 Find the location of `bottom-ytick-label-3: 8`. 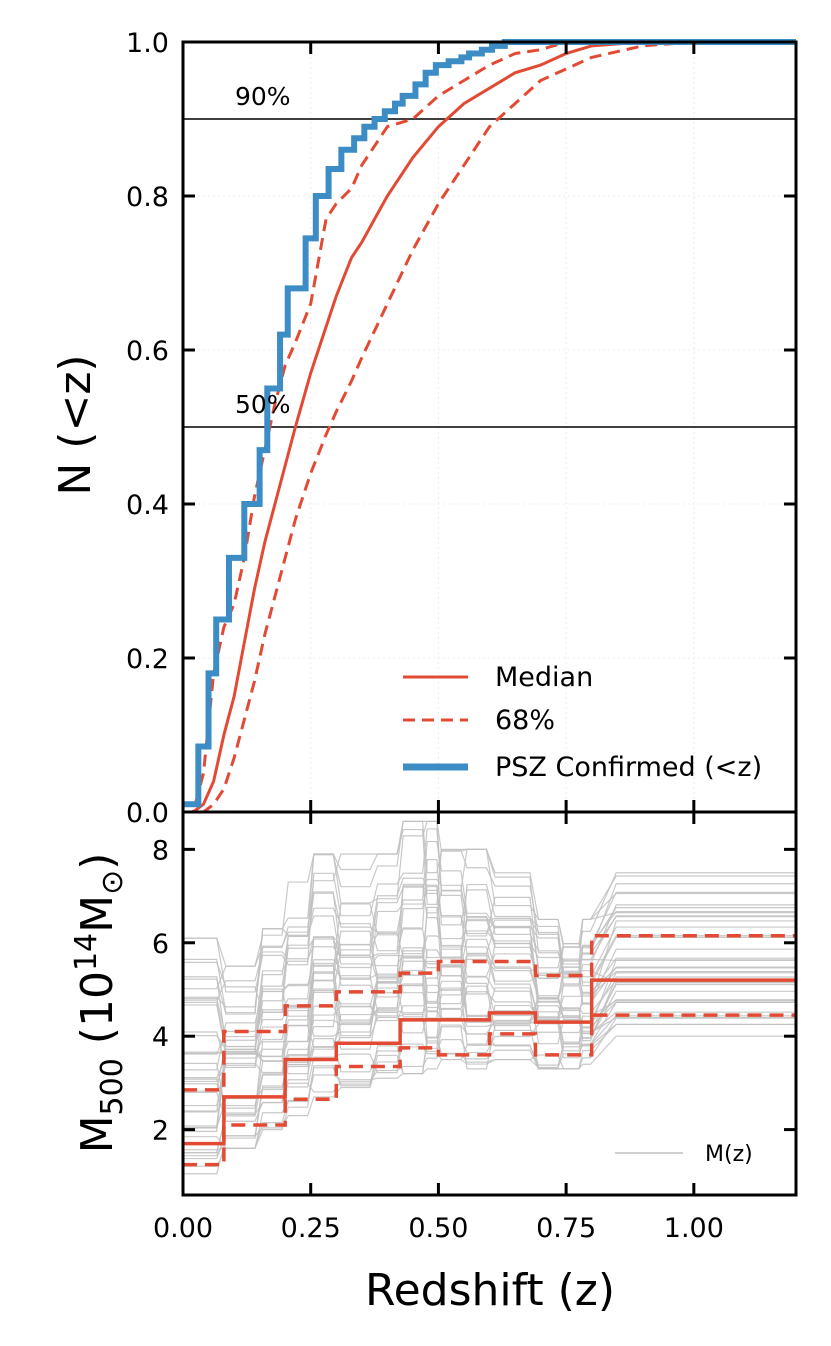

bottom-ytick-label-3: 8 is located at coordinates (160, 850).